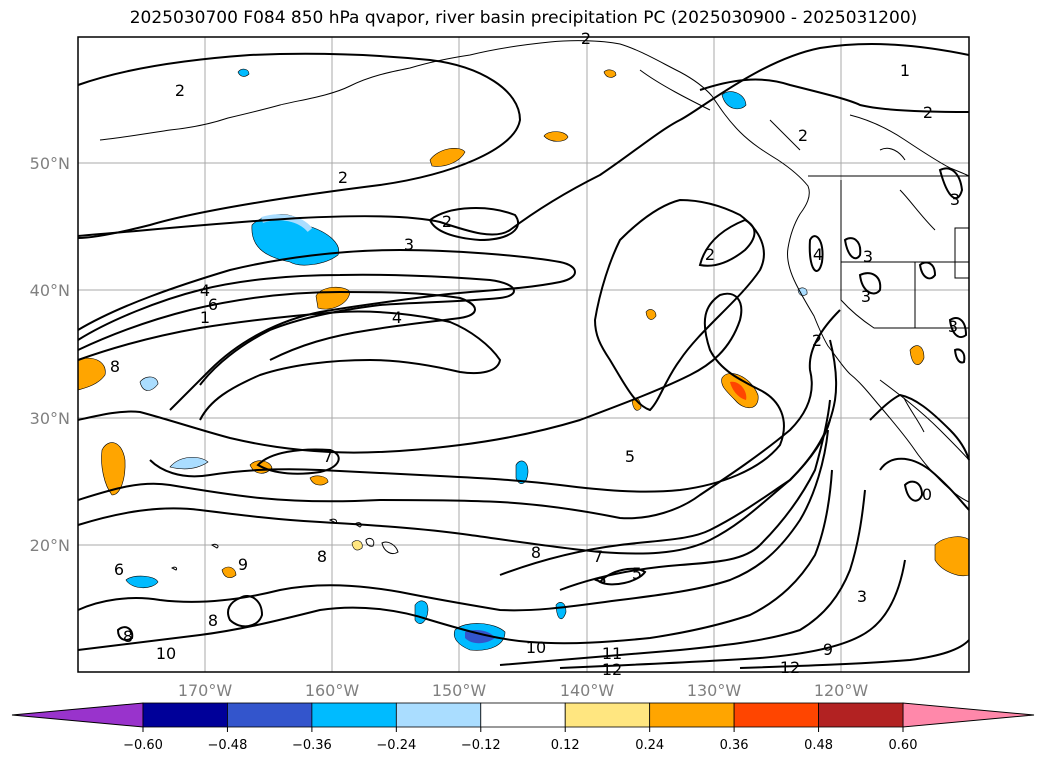 The image size is (1047, 765). I want to click on contour-label: 0, so click(927, 494).